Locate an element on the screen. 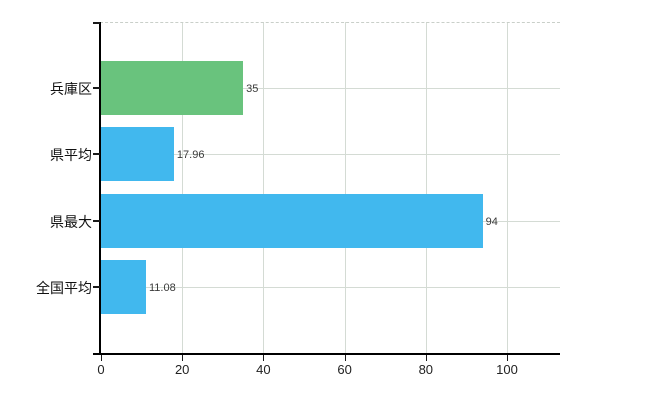 The image size is (650, 400). y-axis-label-県平均: 県平均 is located at coordinates (71, 155).